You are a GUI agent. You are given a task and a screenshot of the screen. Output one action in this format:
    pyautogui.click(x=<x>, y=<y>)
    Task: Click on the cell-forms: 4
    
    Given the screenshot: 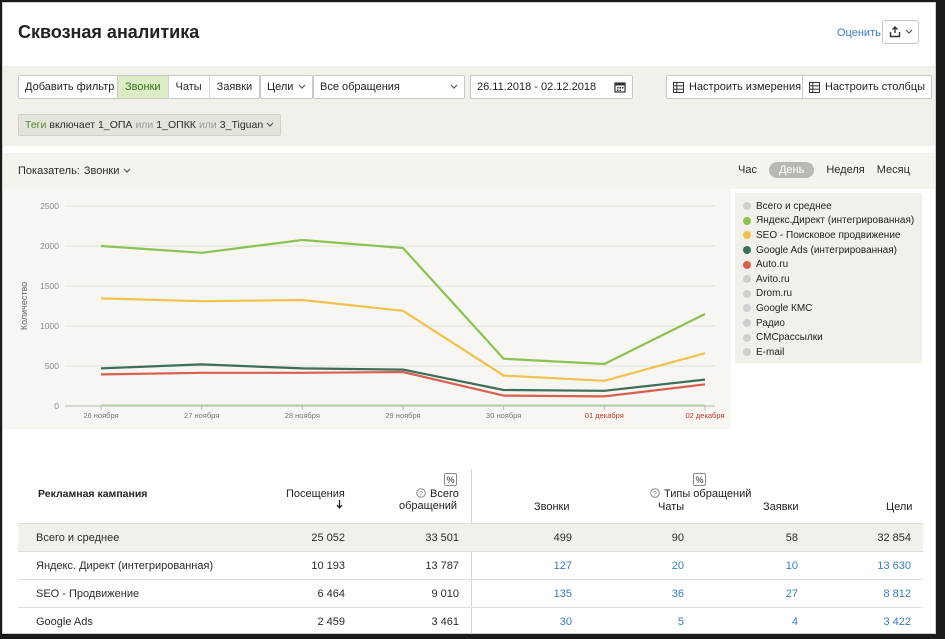 What is the action you would take?
    pyautogui.click(x=794, y=622)
    